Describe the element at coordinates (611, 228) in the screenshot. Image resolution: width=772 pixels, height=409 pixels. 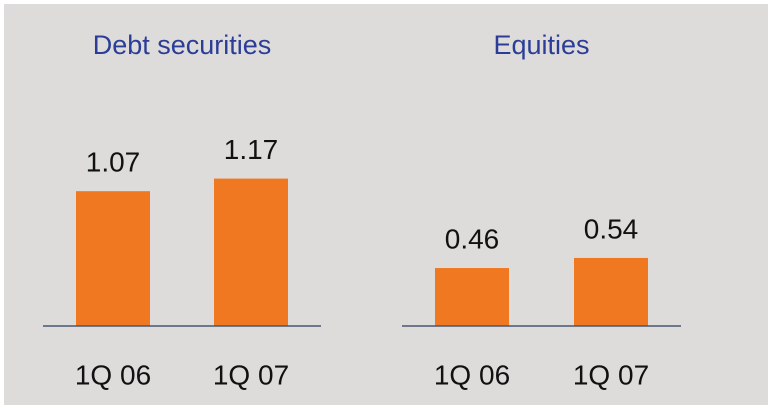
I see `value-label: 0.54` at that location.